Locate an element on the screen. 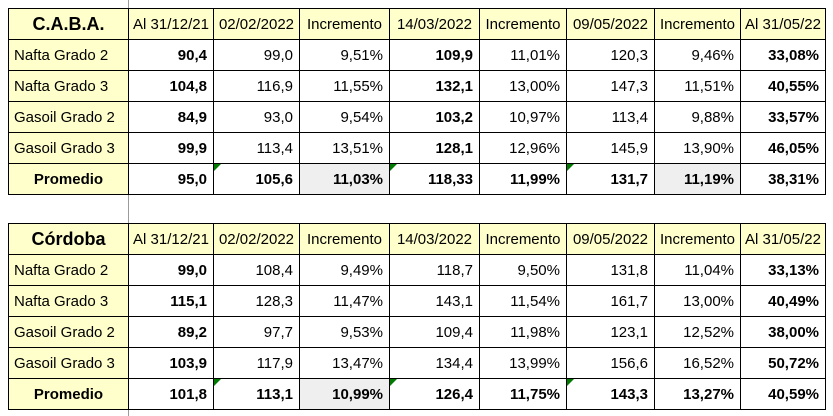  data-cell: 97,7 is located at coordinates (256, 332).